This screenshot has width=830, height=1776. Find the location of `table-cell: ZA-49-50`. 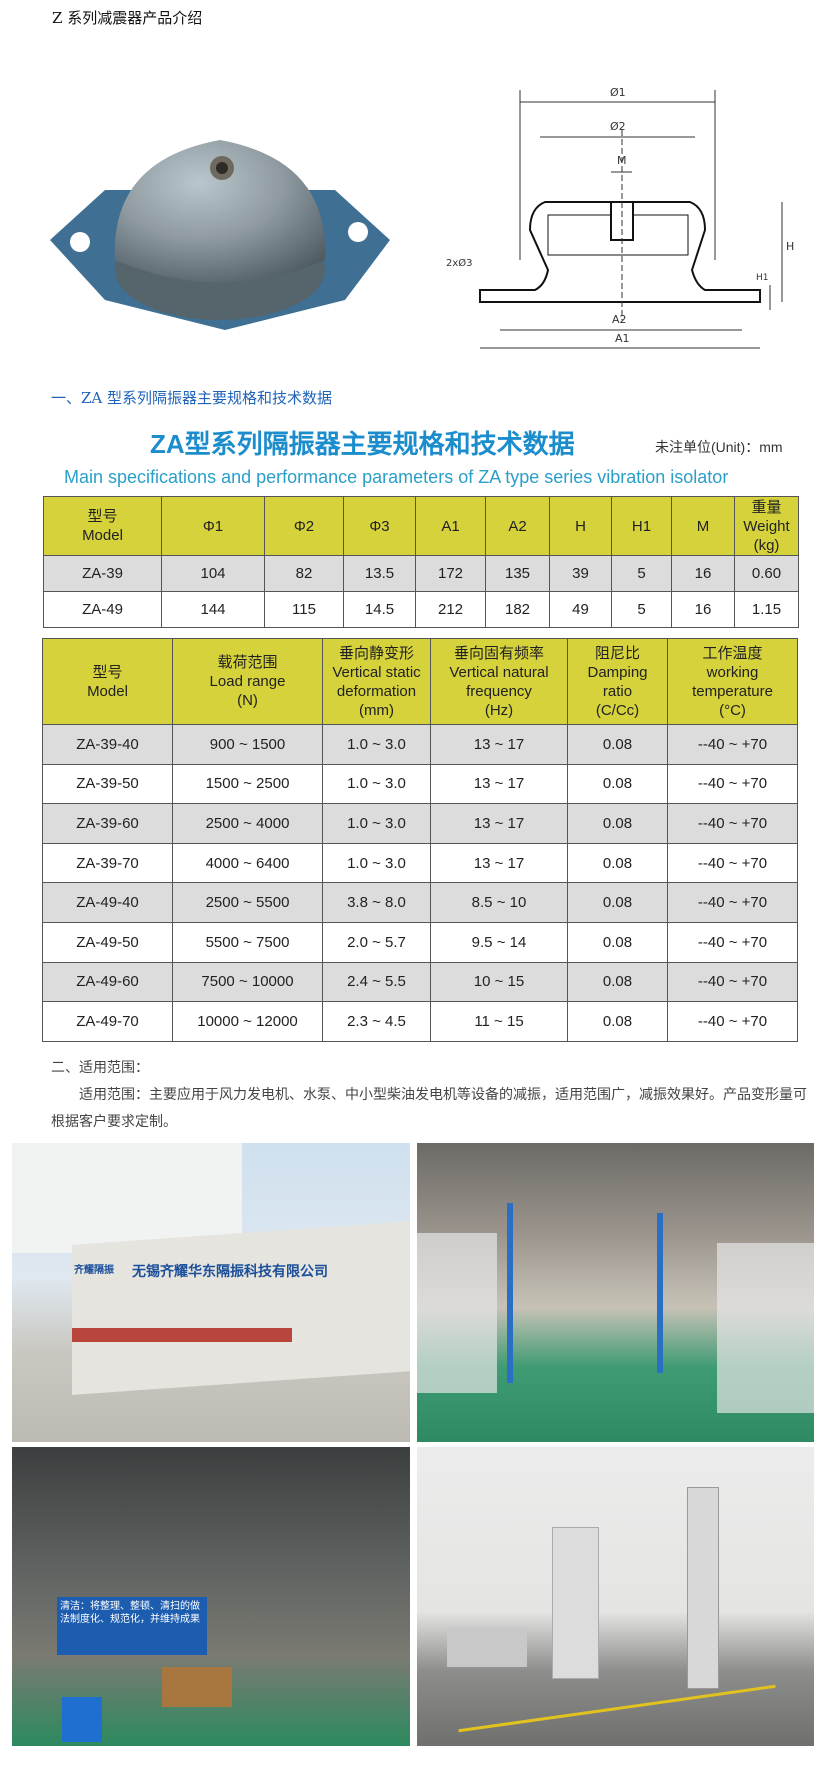

table-cell: ZA-49-50 is located at coordinates (107, 942).